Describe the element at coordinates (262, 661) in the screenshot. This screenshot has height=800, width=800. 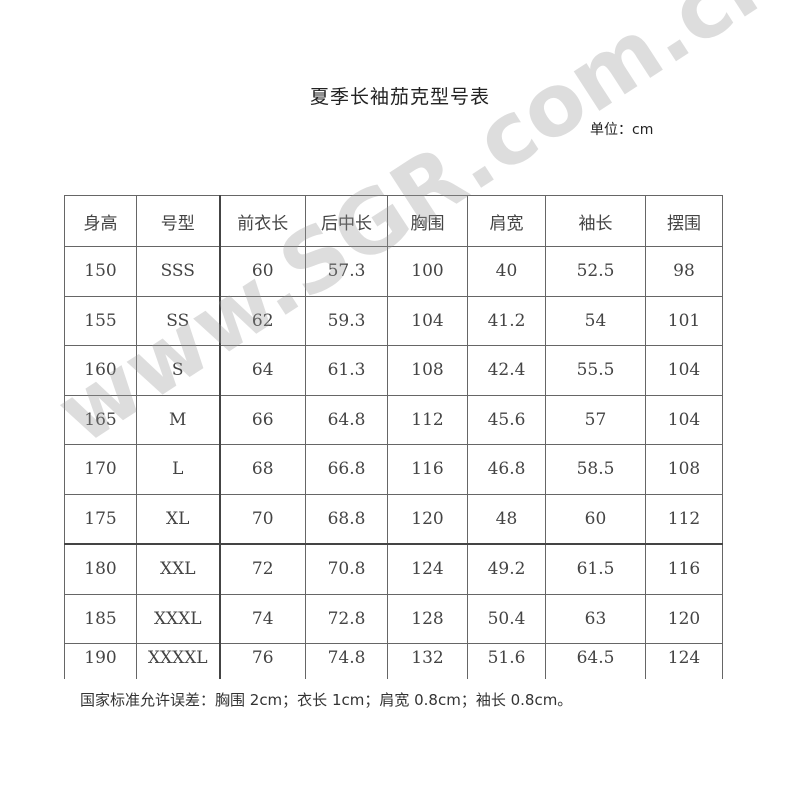
I see `table-cell: 76` at that location.